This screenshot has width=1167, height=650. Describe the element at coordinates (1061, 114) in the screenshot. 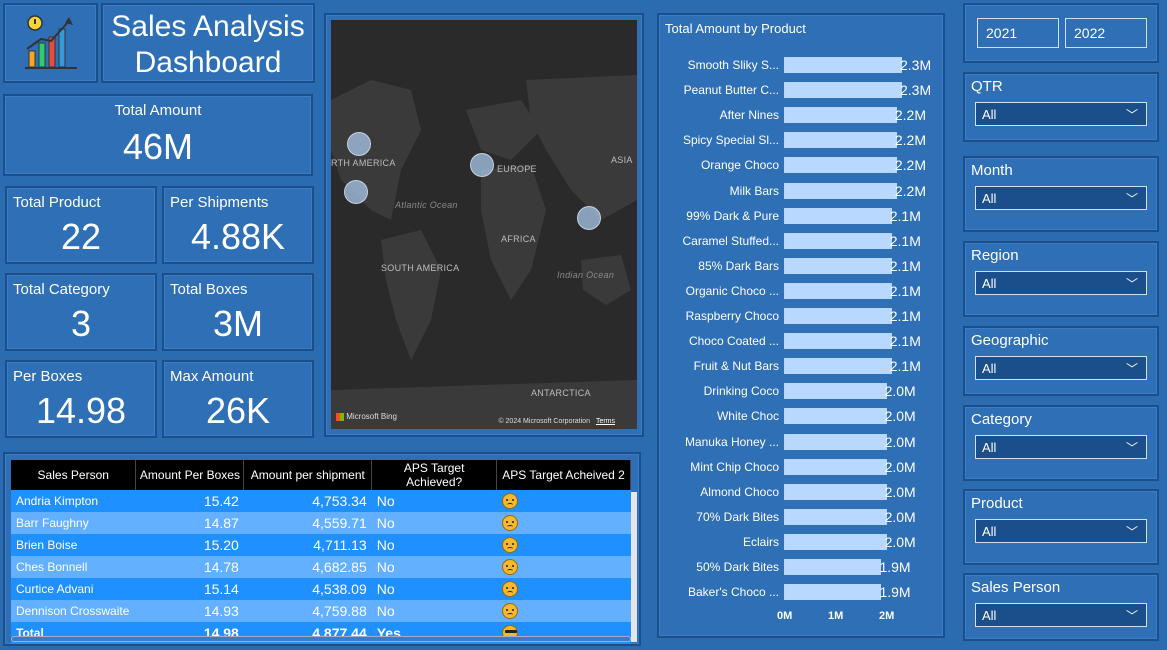

I see `qtr-dropdown: All ﹀` at that location.